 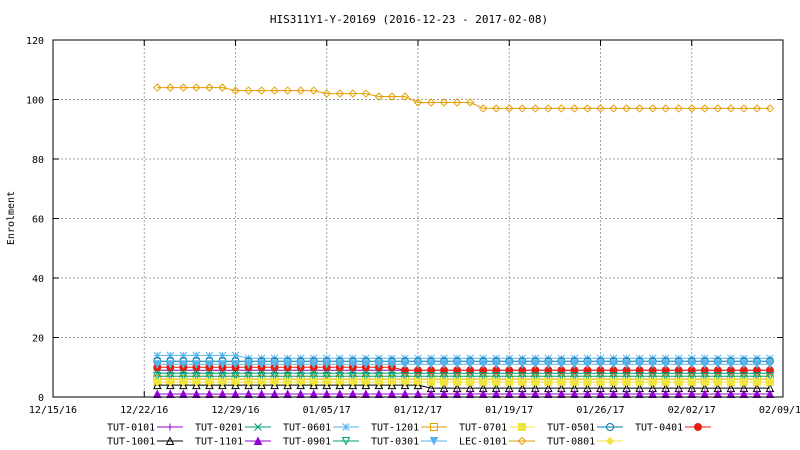 What do you see at coordinates (219, 428) in the screenshot?
I see `legend-label: TUT-0201` at bounding box center [219, 428].